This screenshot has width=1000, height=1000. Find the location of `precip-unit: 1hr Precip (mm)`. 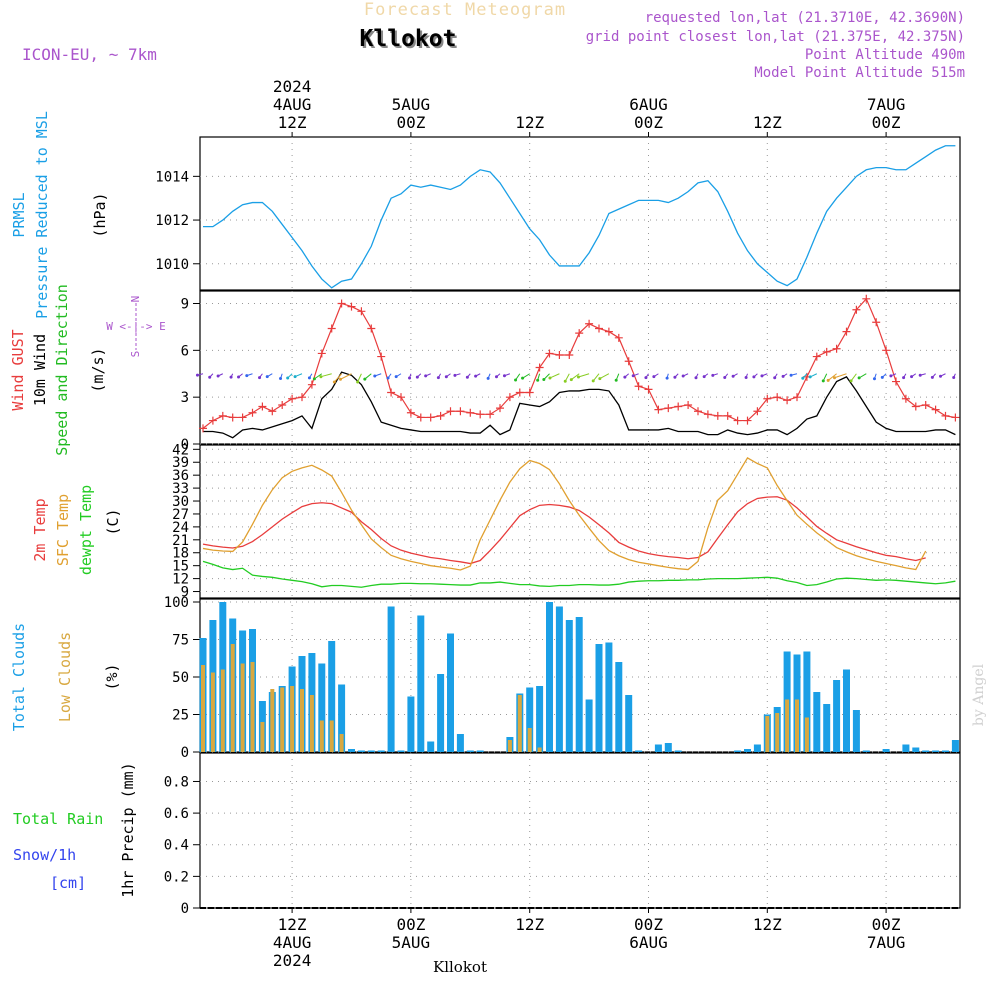

precip-unit: 1hr Precip (mm) is located at coordinates (128, 829).